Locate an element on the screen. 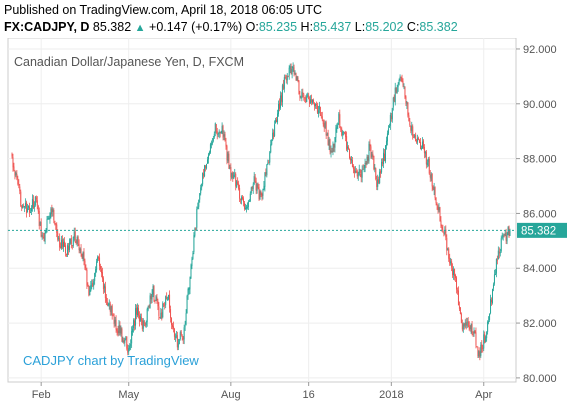 Image resolution: width=571 pixels, height=407 pixels. close-label: C: is located at coordinates (413, 27).